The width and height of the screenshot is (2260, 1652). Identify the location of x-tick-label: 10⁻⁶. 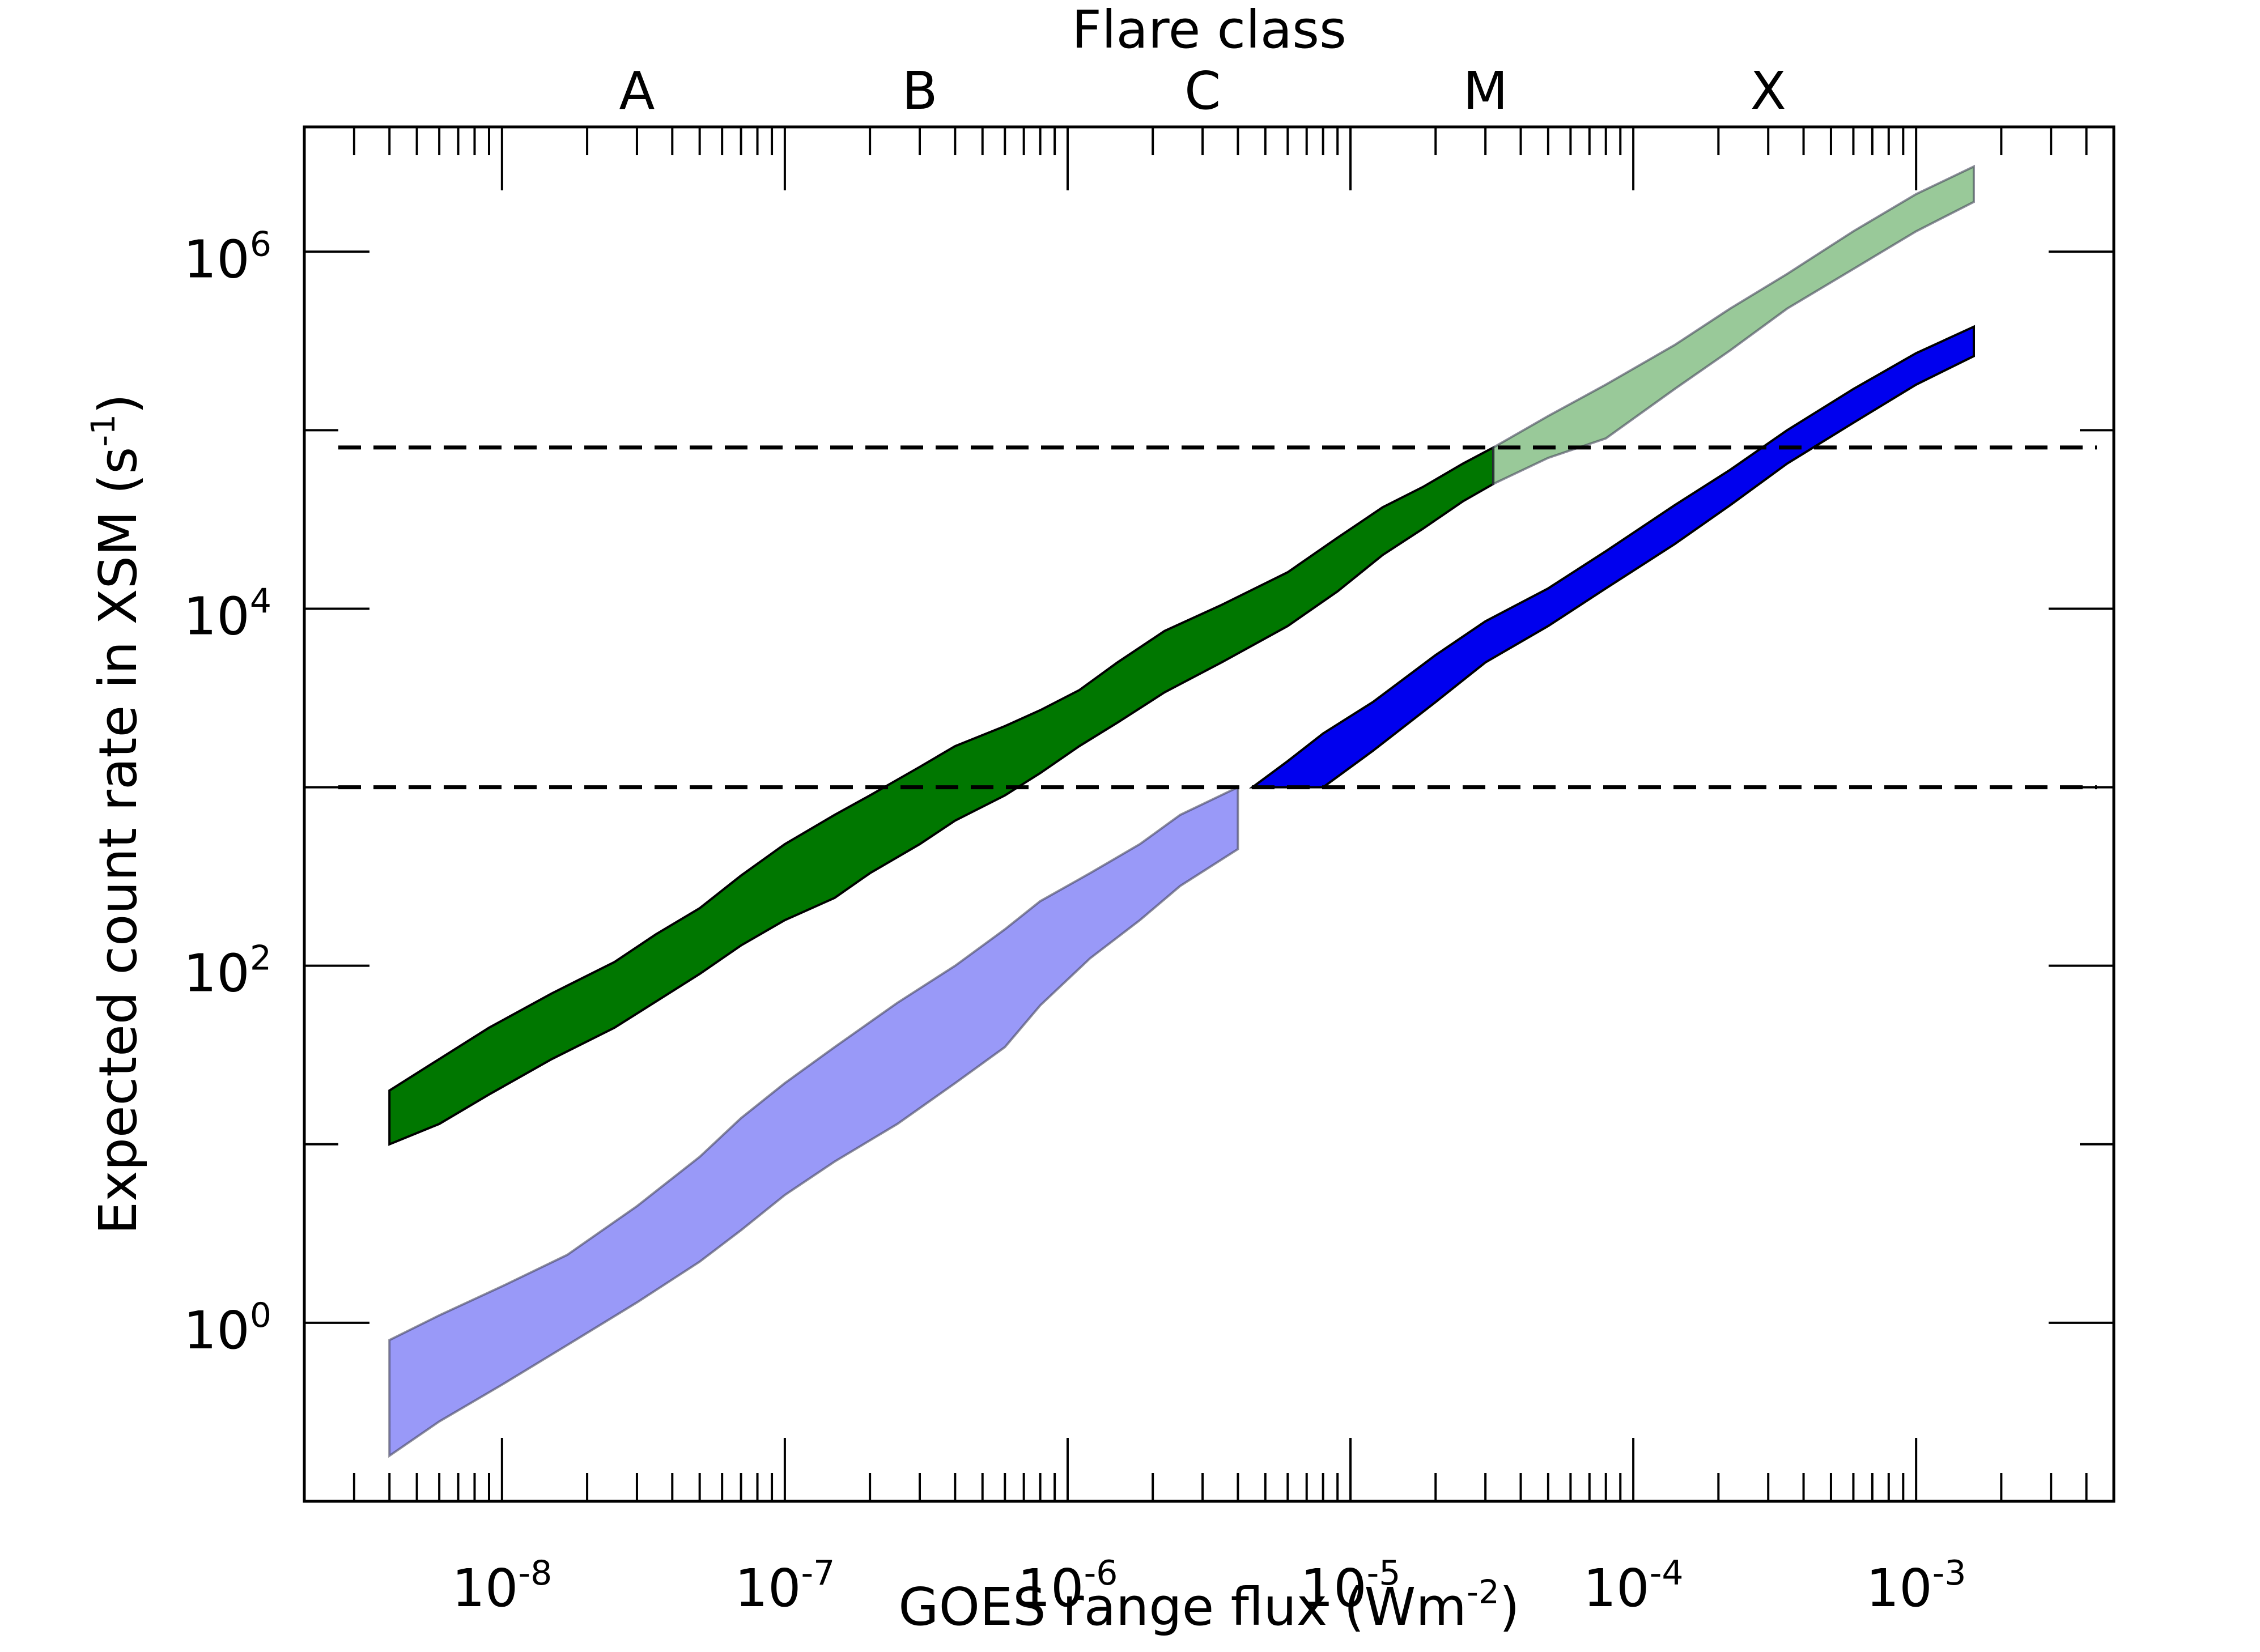
(1068, 1586).